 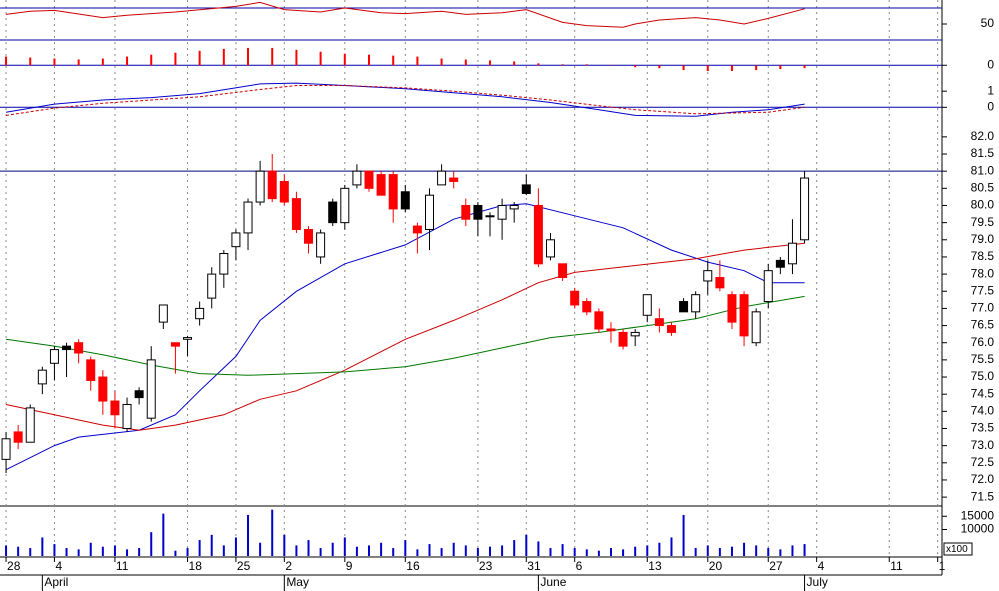 I want to click on y-tick-label: 10000, so click(x=978, y=529).